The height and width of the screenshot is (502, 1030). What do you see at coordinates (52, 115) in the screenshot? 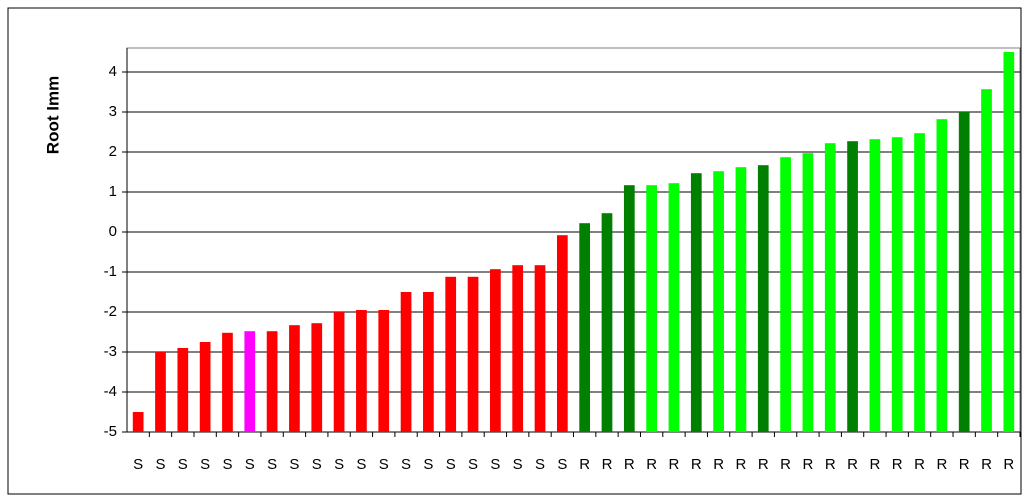
I see `y-axis-title: Root Imm` at bounding box center [52, 115].